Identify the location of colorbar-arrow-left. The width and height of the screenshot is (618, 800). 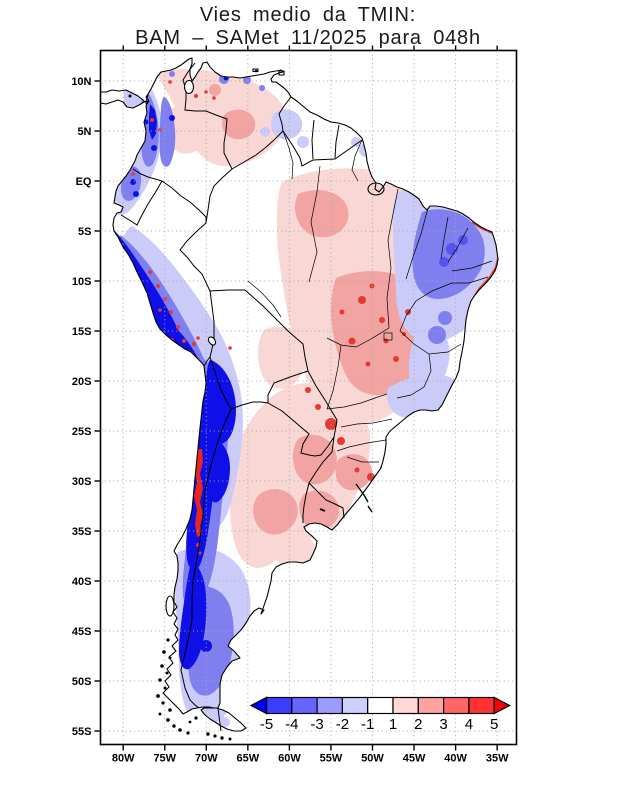
(258, 705).